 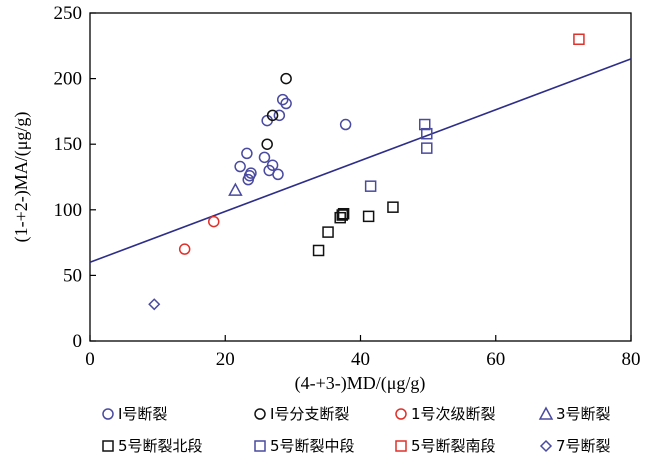 What do you see at coordinates (160, 446) in the screenshot?
I see `legend-label: 5号断裂北段` at bounding box center [160, 446].